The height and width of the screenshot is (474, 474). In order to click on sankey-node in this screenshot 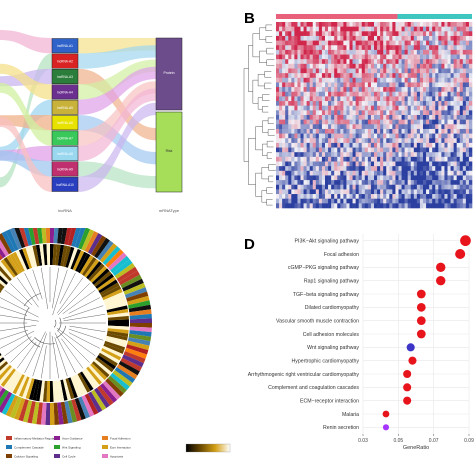, I will do `click(65, 169)`.